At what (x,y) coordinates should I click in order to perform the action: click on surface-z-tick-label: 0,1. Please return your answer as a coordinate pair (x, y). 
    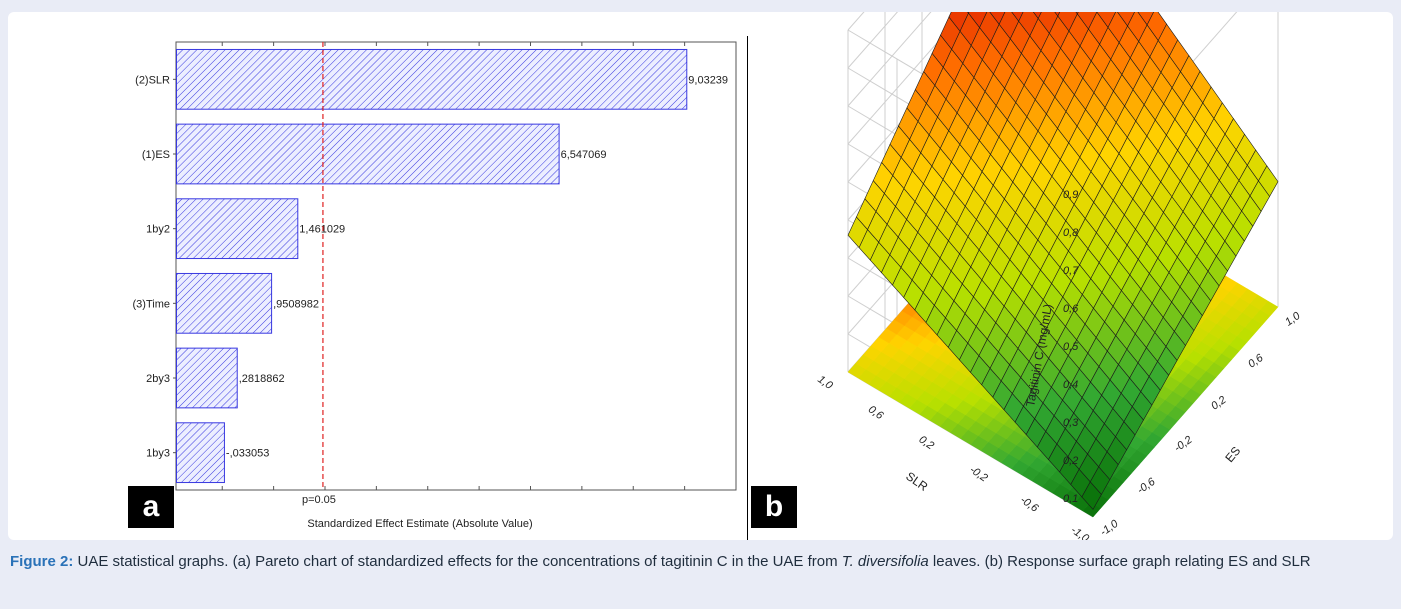
    Looking at the image, I should click on (1070, 499).